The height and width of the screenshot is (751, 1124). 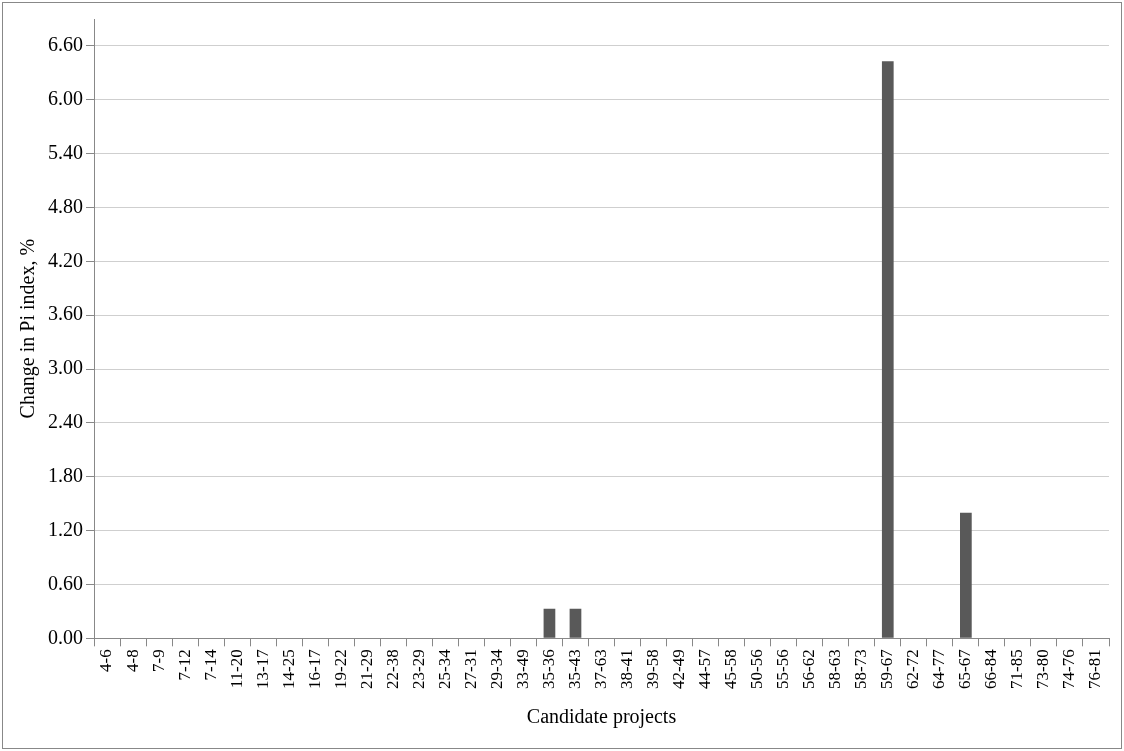 What do you see at coordinates (236, 669) in the screenshot?
I see `x-tick-label: 11-20` at bounding box center [236, 669].